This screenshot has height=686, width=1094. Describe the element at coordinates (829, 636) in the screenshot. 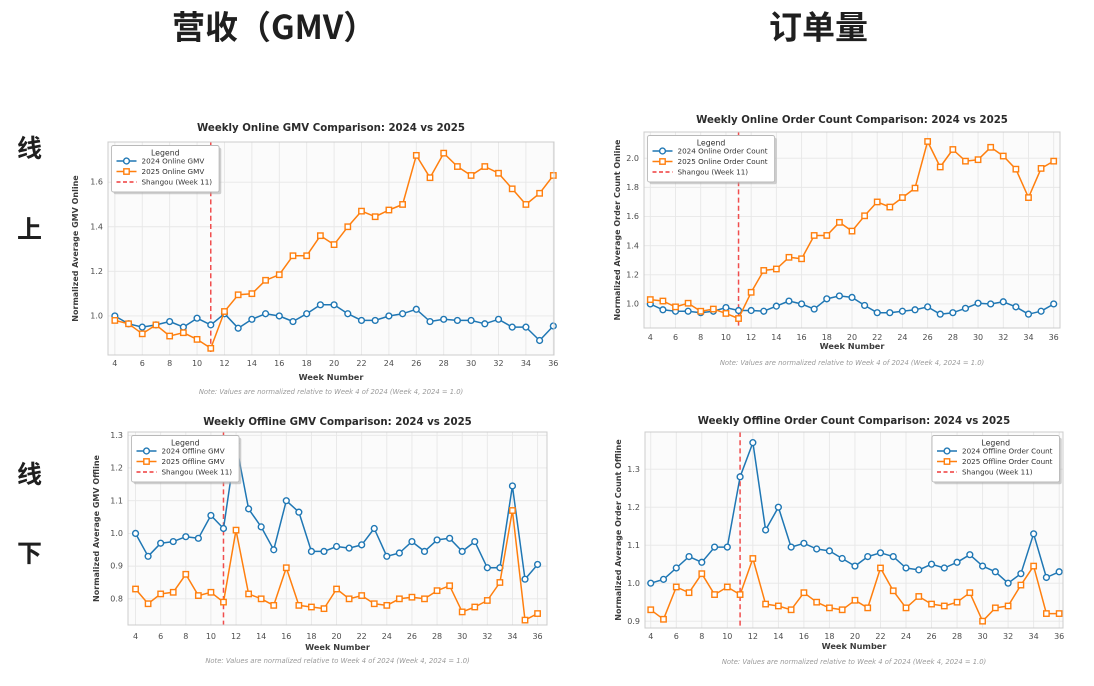

I see `svg-text: 18` at that location.